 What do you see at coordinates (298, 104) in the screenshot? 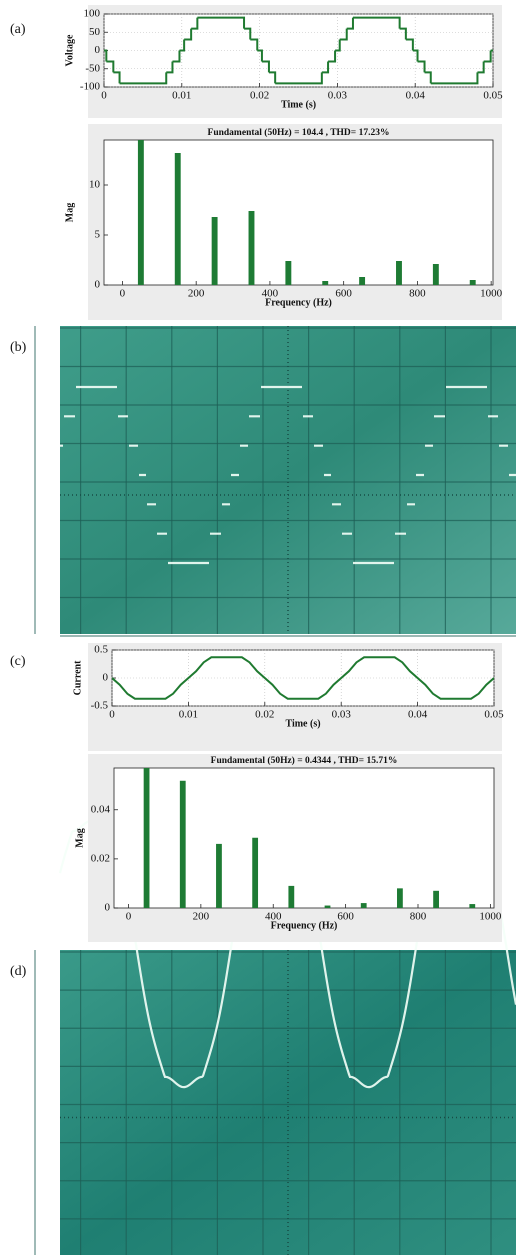
I see `x-axis-label: Time (s)` at bounding box center [298, 104].